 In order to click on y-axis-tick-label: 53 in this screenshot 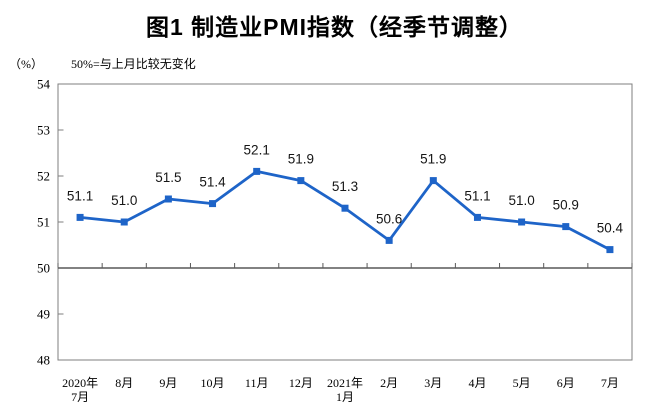, I will do `click(43, 130)`.